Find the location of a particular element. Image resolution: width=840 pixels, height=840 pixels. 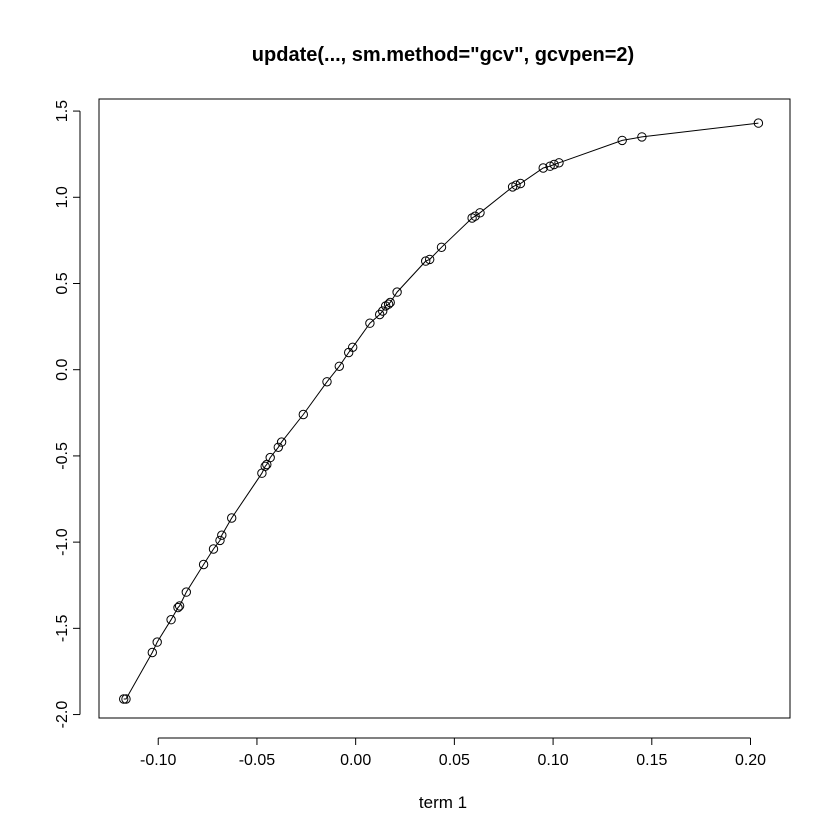

x-tick-label: 0.15 is located at coordinates (651, 760).